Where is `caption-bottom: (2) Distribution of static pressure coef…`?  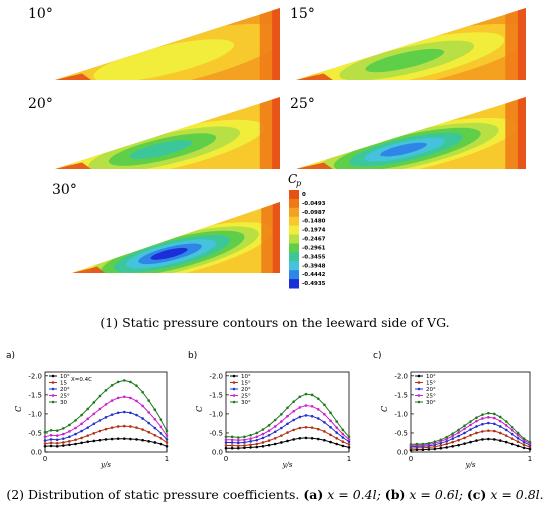 caption-bottom: (2) Distribution of static pressure coef… is located at coordinates (275, 494).